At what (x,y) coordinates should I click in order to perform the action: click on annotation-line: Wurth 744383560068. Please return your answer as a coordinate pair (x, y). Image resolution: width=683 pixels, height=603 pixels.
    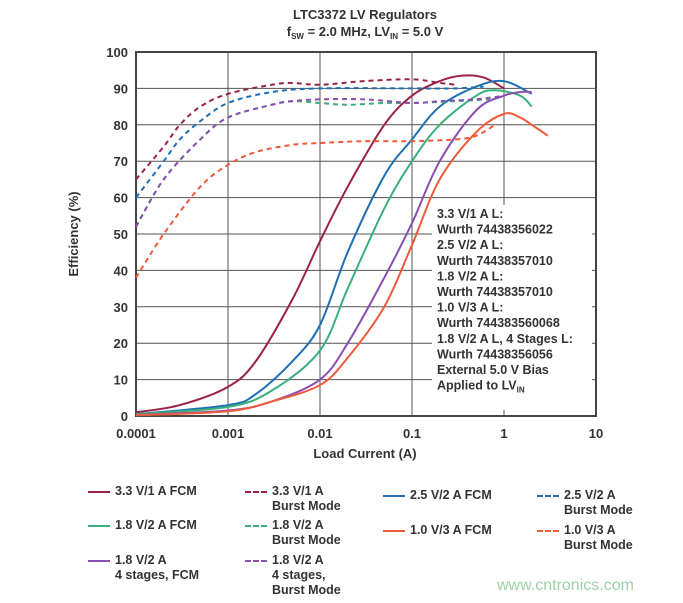
    Looking at the image, I should click on (498, 323).